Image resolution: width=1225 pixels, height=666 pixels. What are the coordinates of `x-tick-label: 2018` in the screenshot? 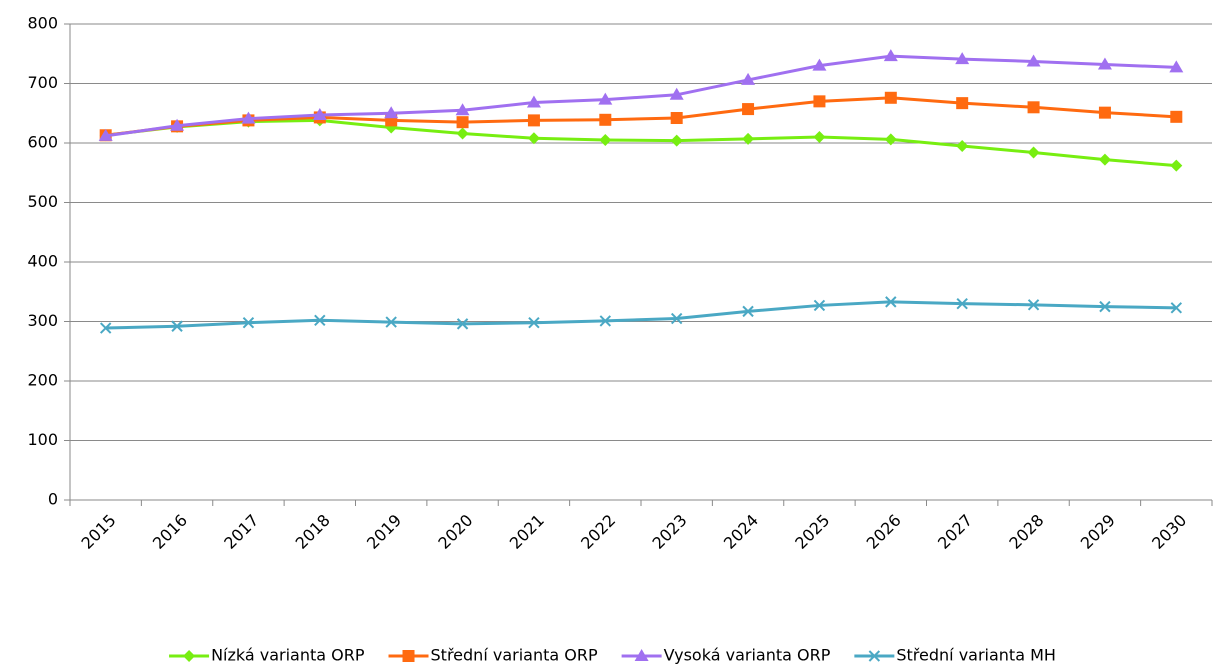 It's located at (313, 532).